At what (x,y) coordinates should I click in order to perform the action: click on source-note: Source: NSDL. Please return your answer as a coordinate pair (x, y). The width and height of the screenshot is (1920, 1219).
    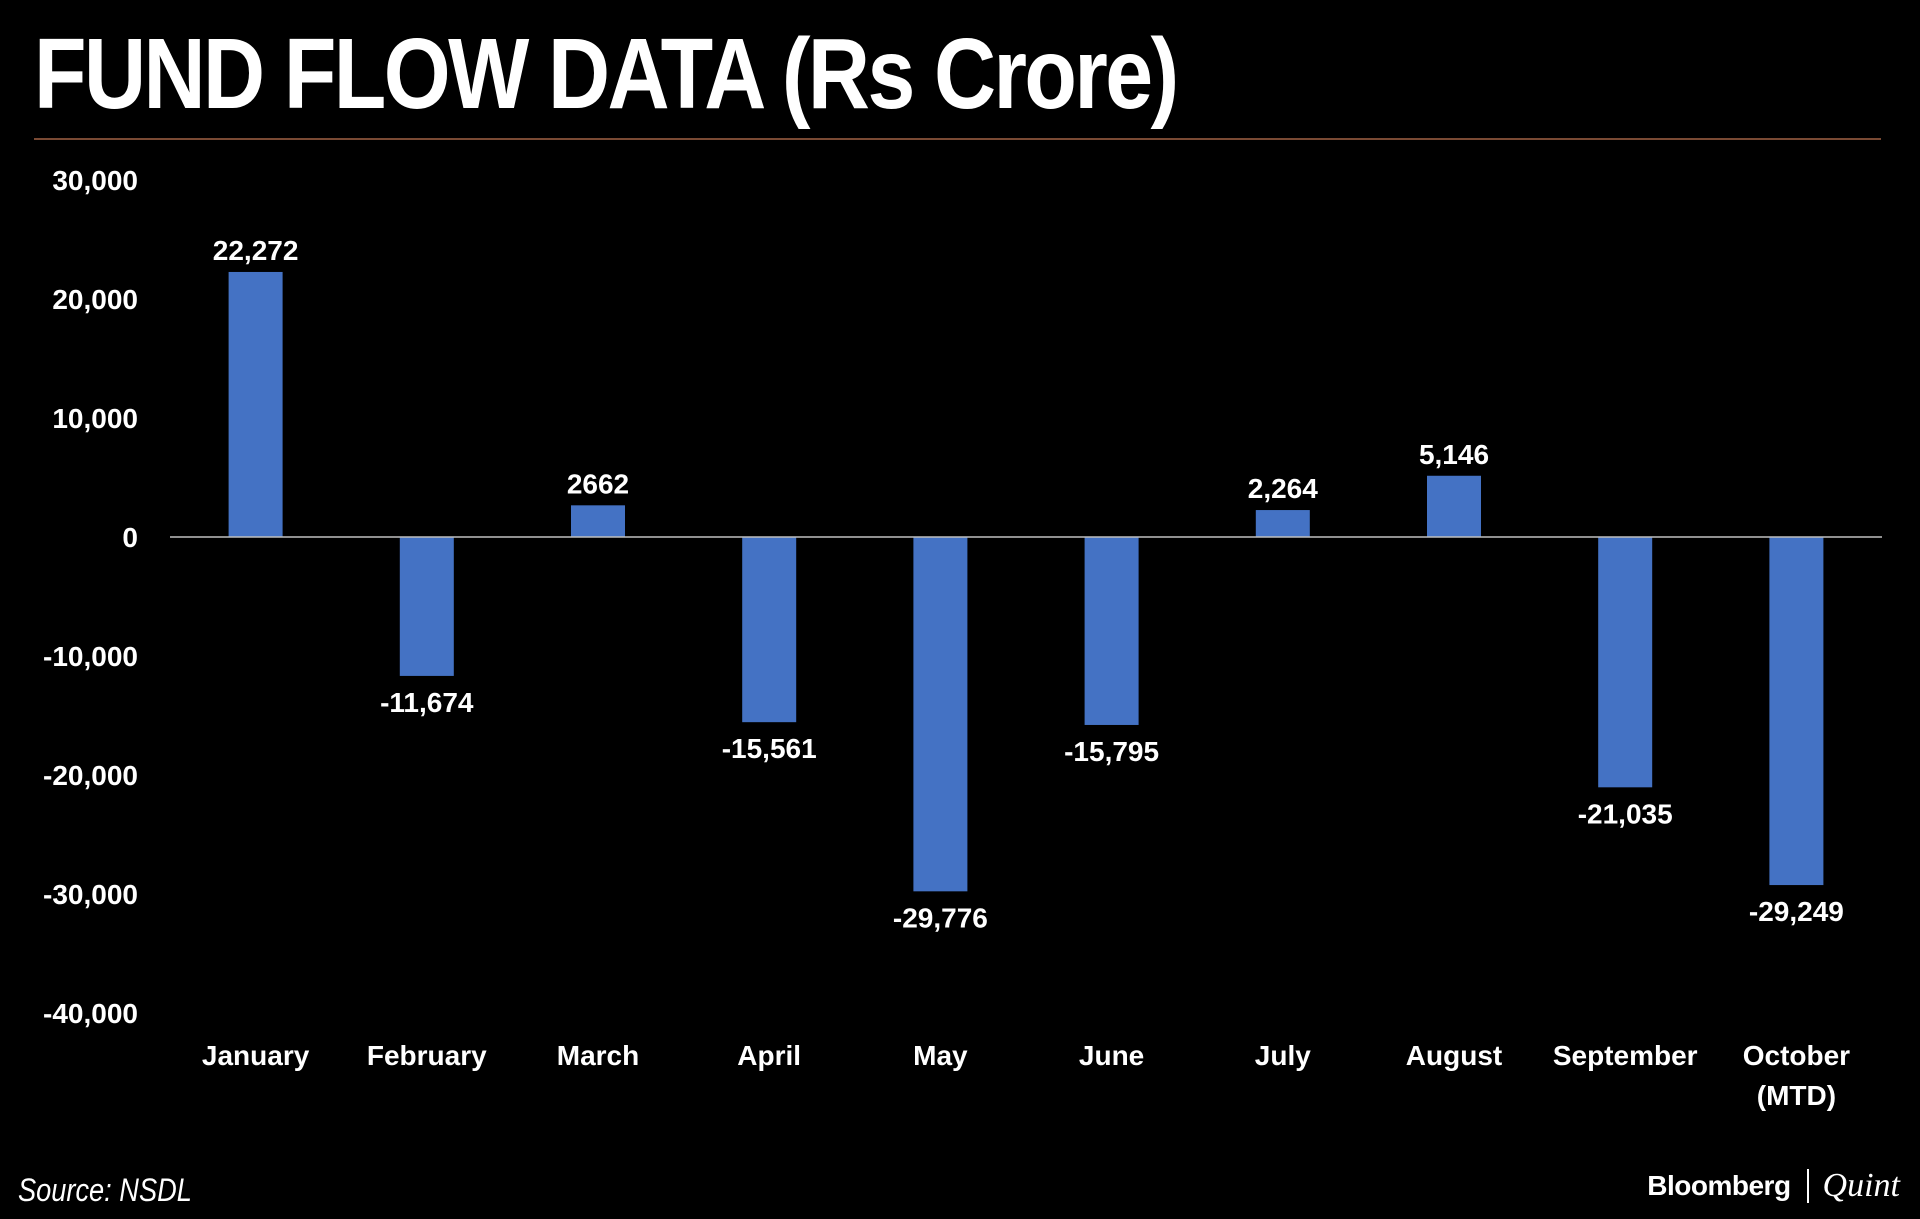
    Looking at the image, I should click on (105, 1190).